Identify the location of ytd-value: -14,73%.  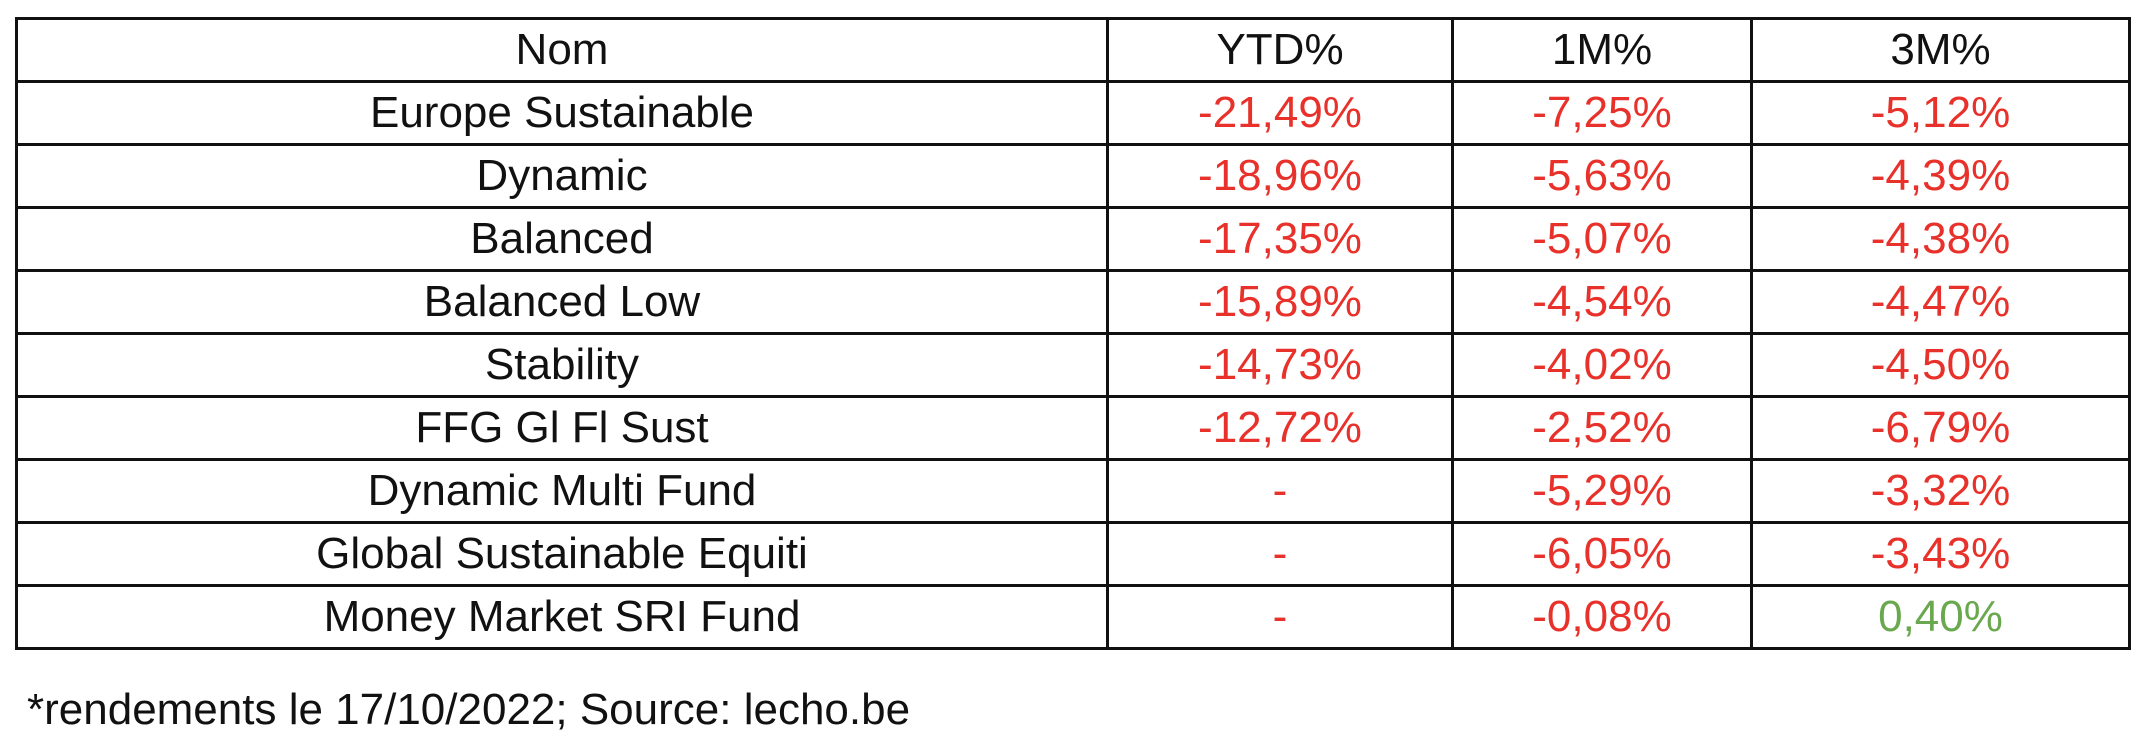
(1280, 365).